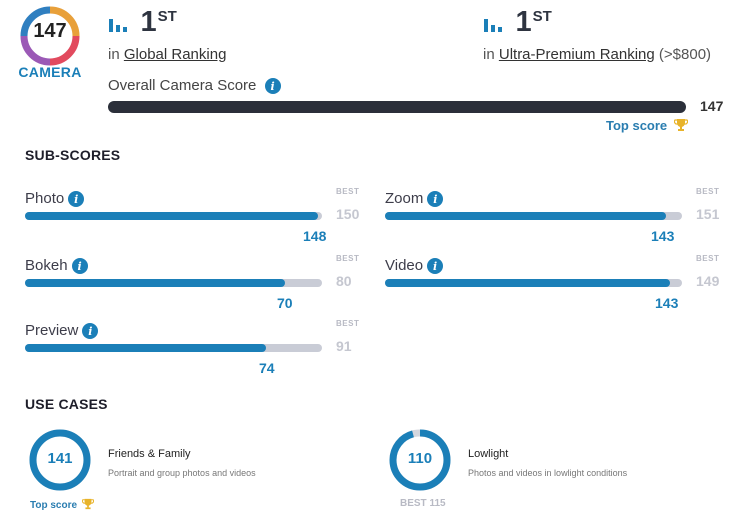 Image resolution: width=749 pixels, height=522 pixels. I want to click on overall-score-label: Overall Camera Score i, so click(194, 86).